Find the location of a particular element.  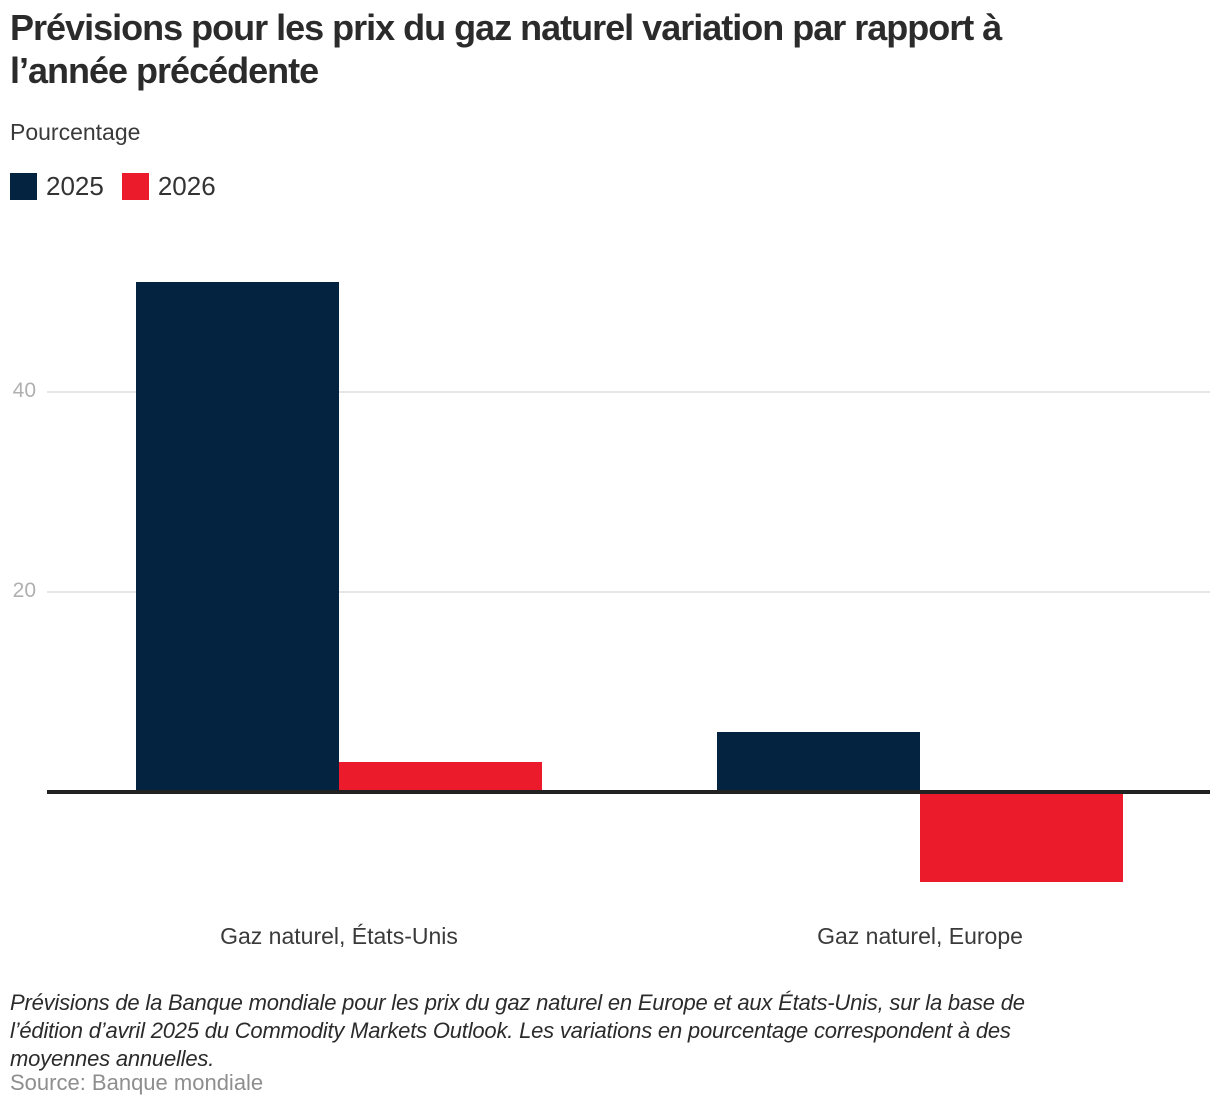

bar-us-2025 is located at coordinates (237, 538).